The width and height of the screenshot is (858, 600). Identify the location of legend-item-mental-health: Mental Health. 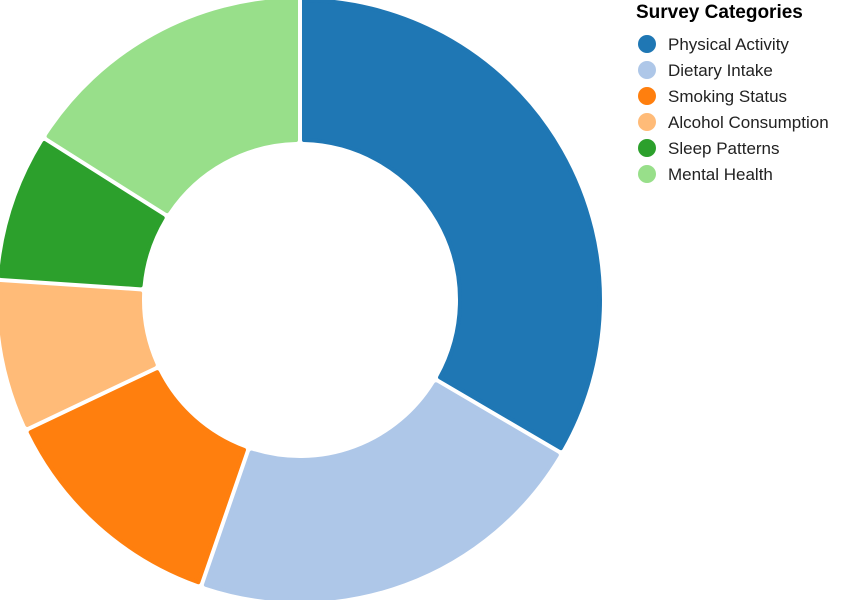
(705, 174).